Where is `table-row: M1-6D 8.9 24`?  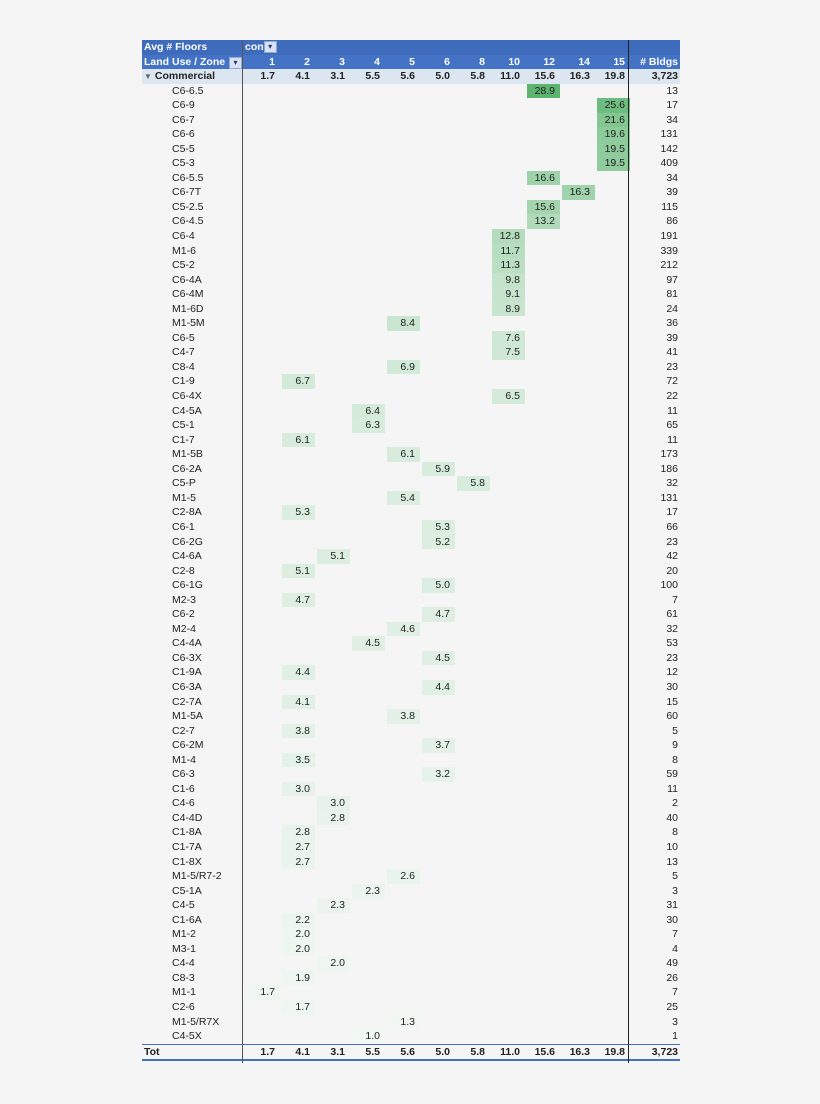 table-row: M1-6D 8.9 24 is located at coordinates (411, 309).